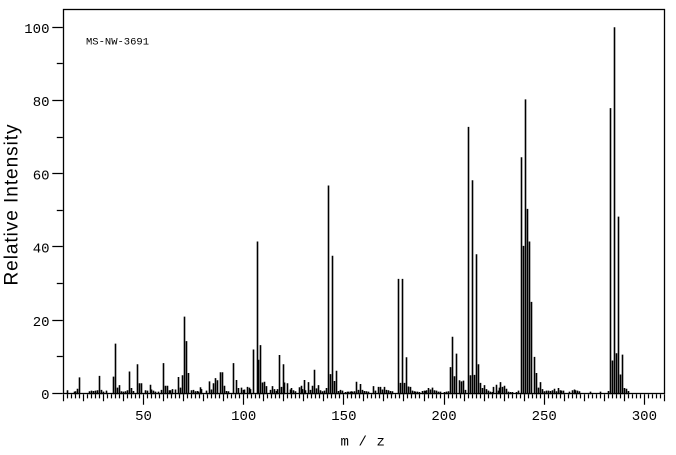 This screenshot has height=455, width=676. What do you see at coordinates (41, 250) in the screenshot?
I see `svg-text: 40` at bounding box center [41, 250].